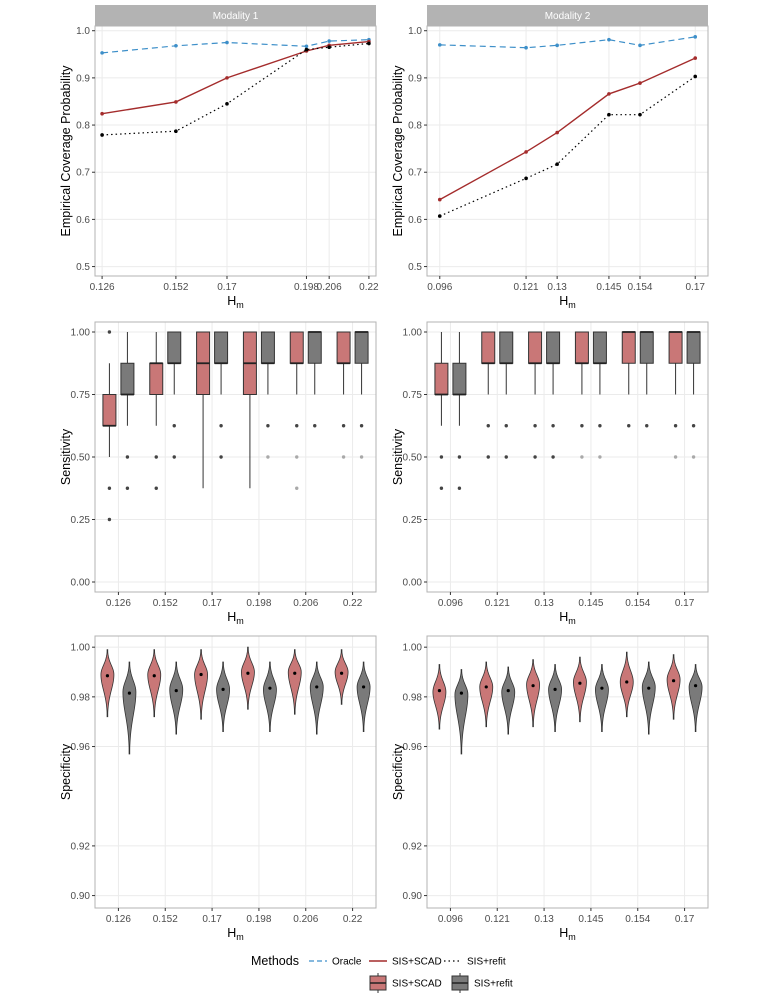  Describe the element at coordinates (118, 919) in the screenshot. I see `x-tick-label: 0.126` at that location.